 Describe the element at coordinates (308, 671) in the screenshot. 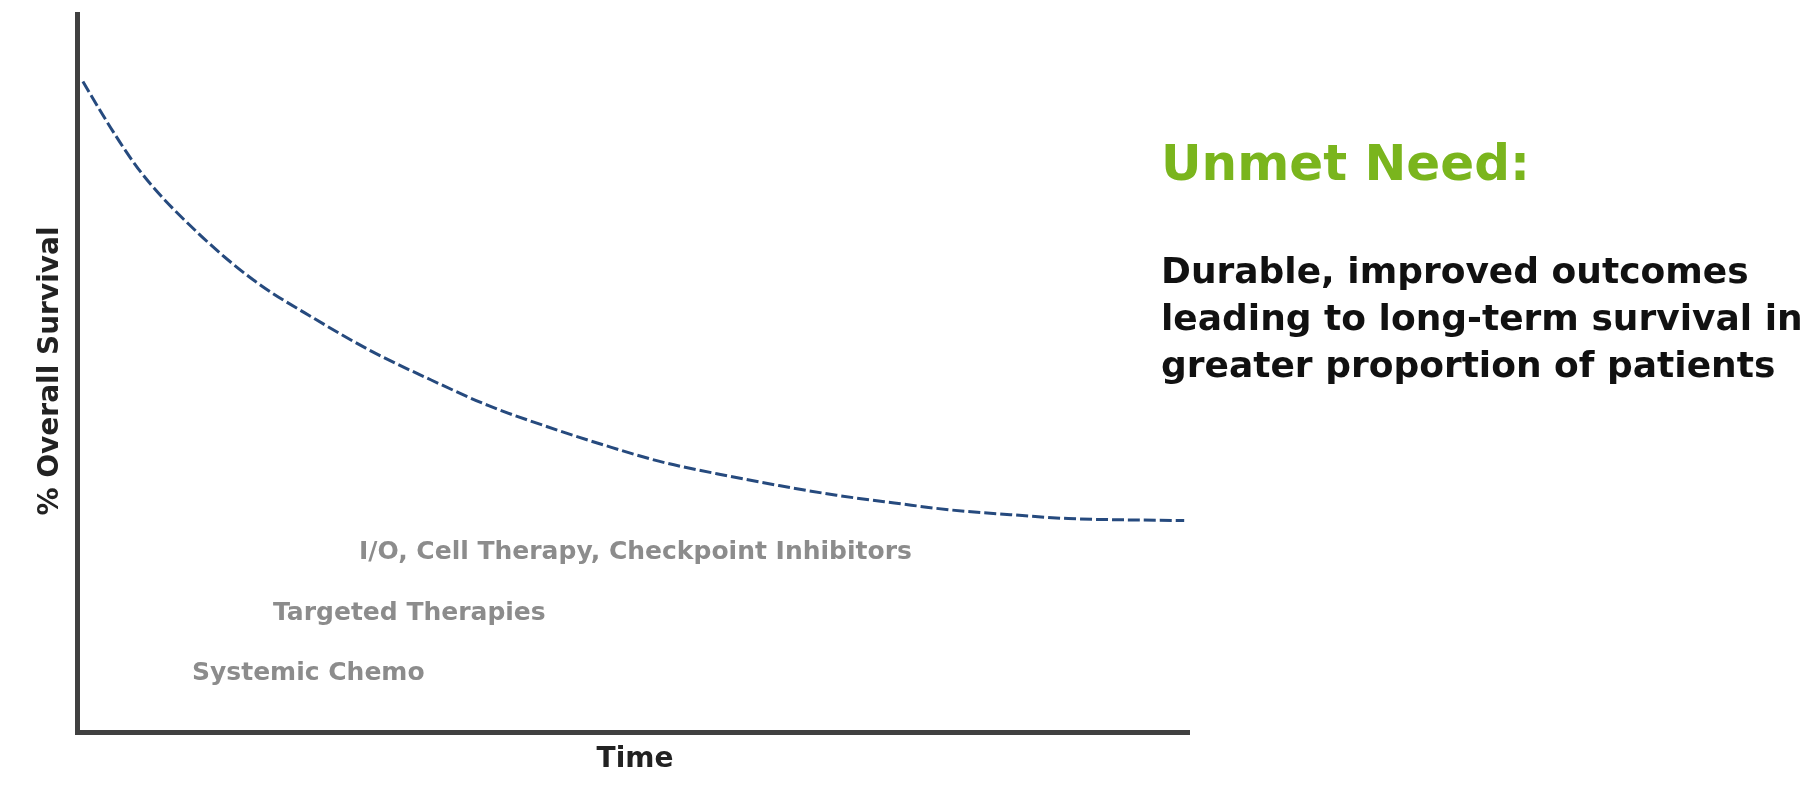

I see `annotation: Systemic Chemo` at that location.